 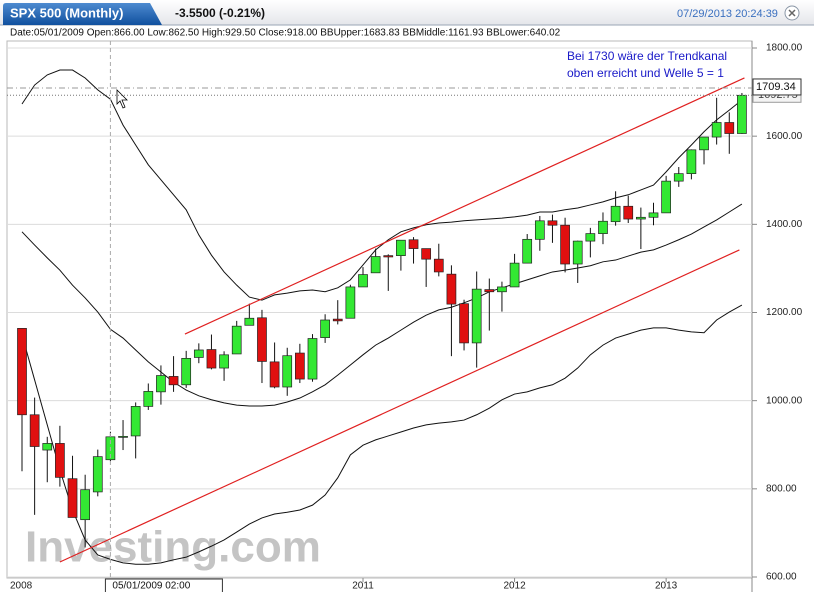 I want to click on crosshair-date-label: 05/01/2009 02:00, so click(x=151, y=586).